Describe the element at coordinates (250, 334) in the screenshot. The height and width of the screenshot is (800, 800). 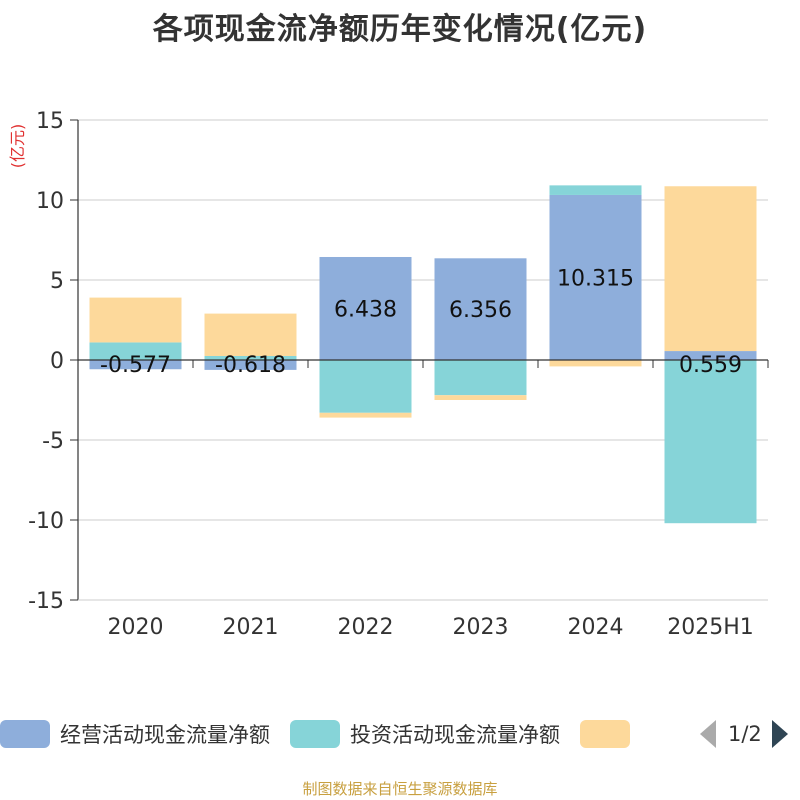
I see `bar-2021-s2` at that location.